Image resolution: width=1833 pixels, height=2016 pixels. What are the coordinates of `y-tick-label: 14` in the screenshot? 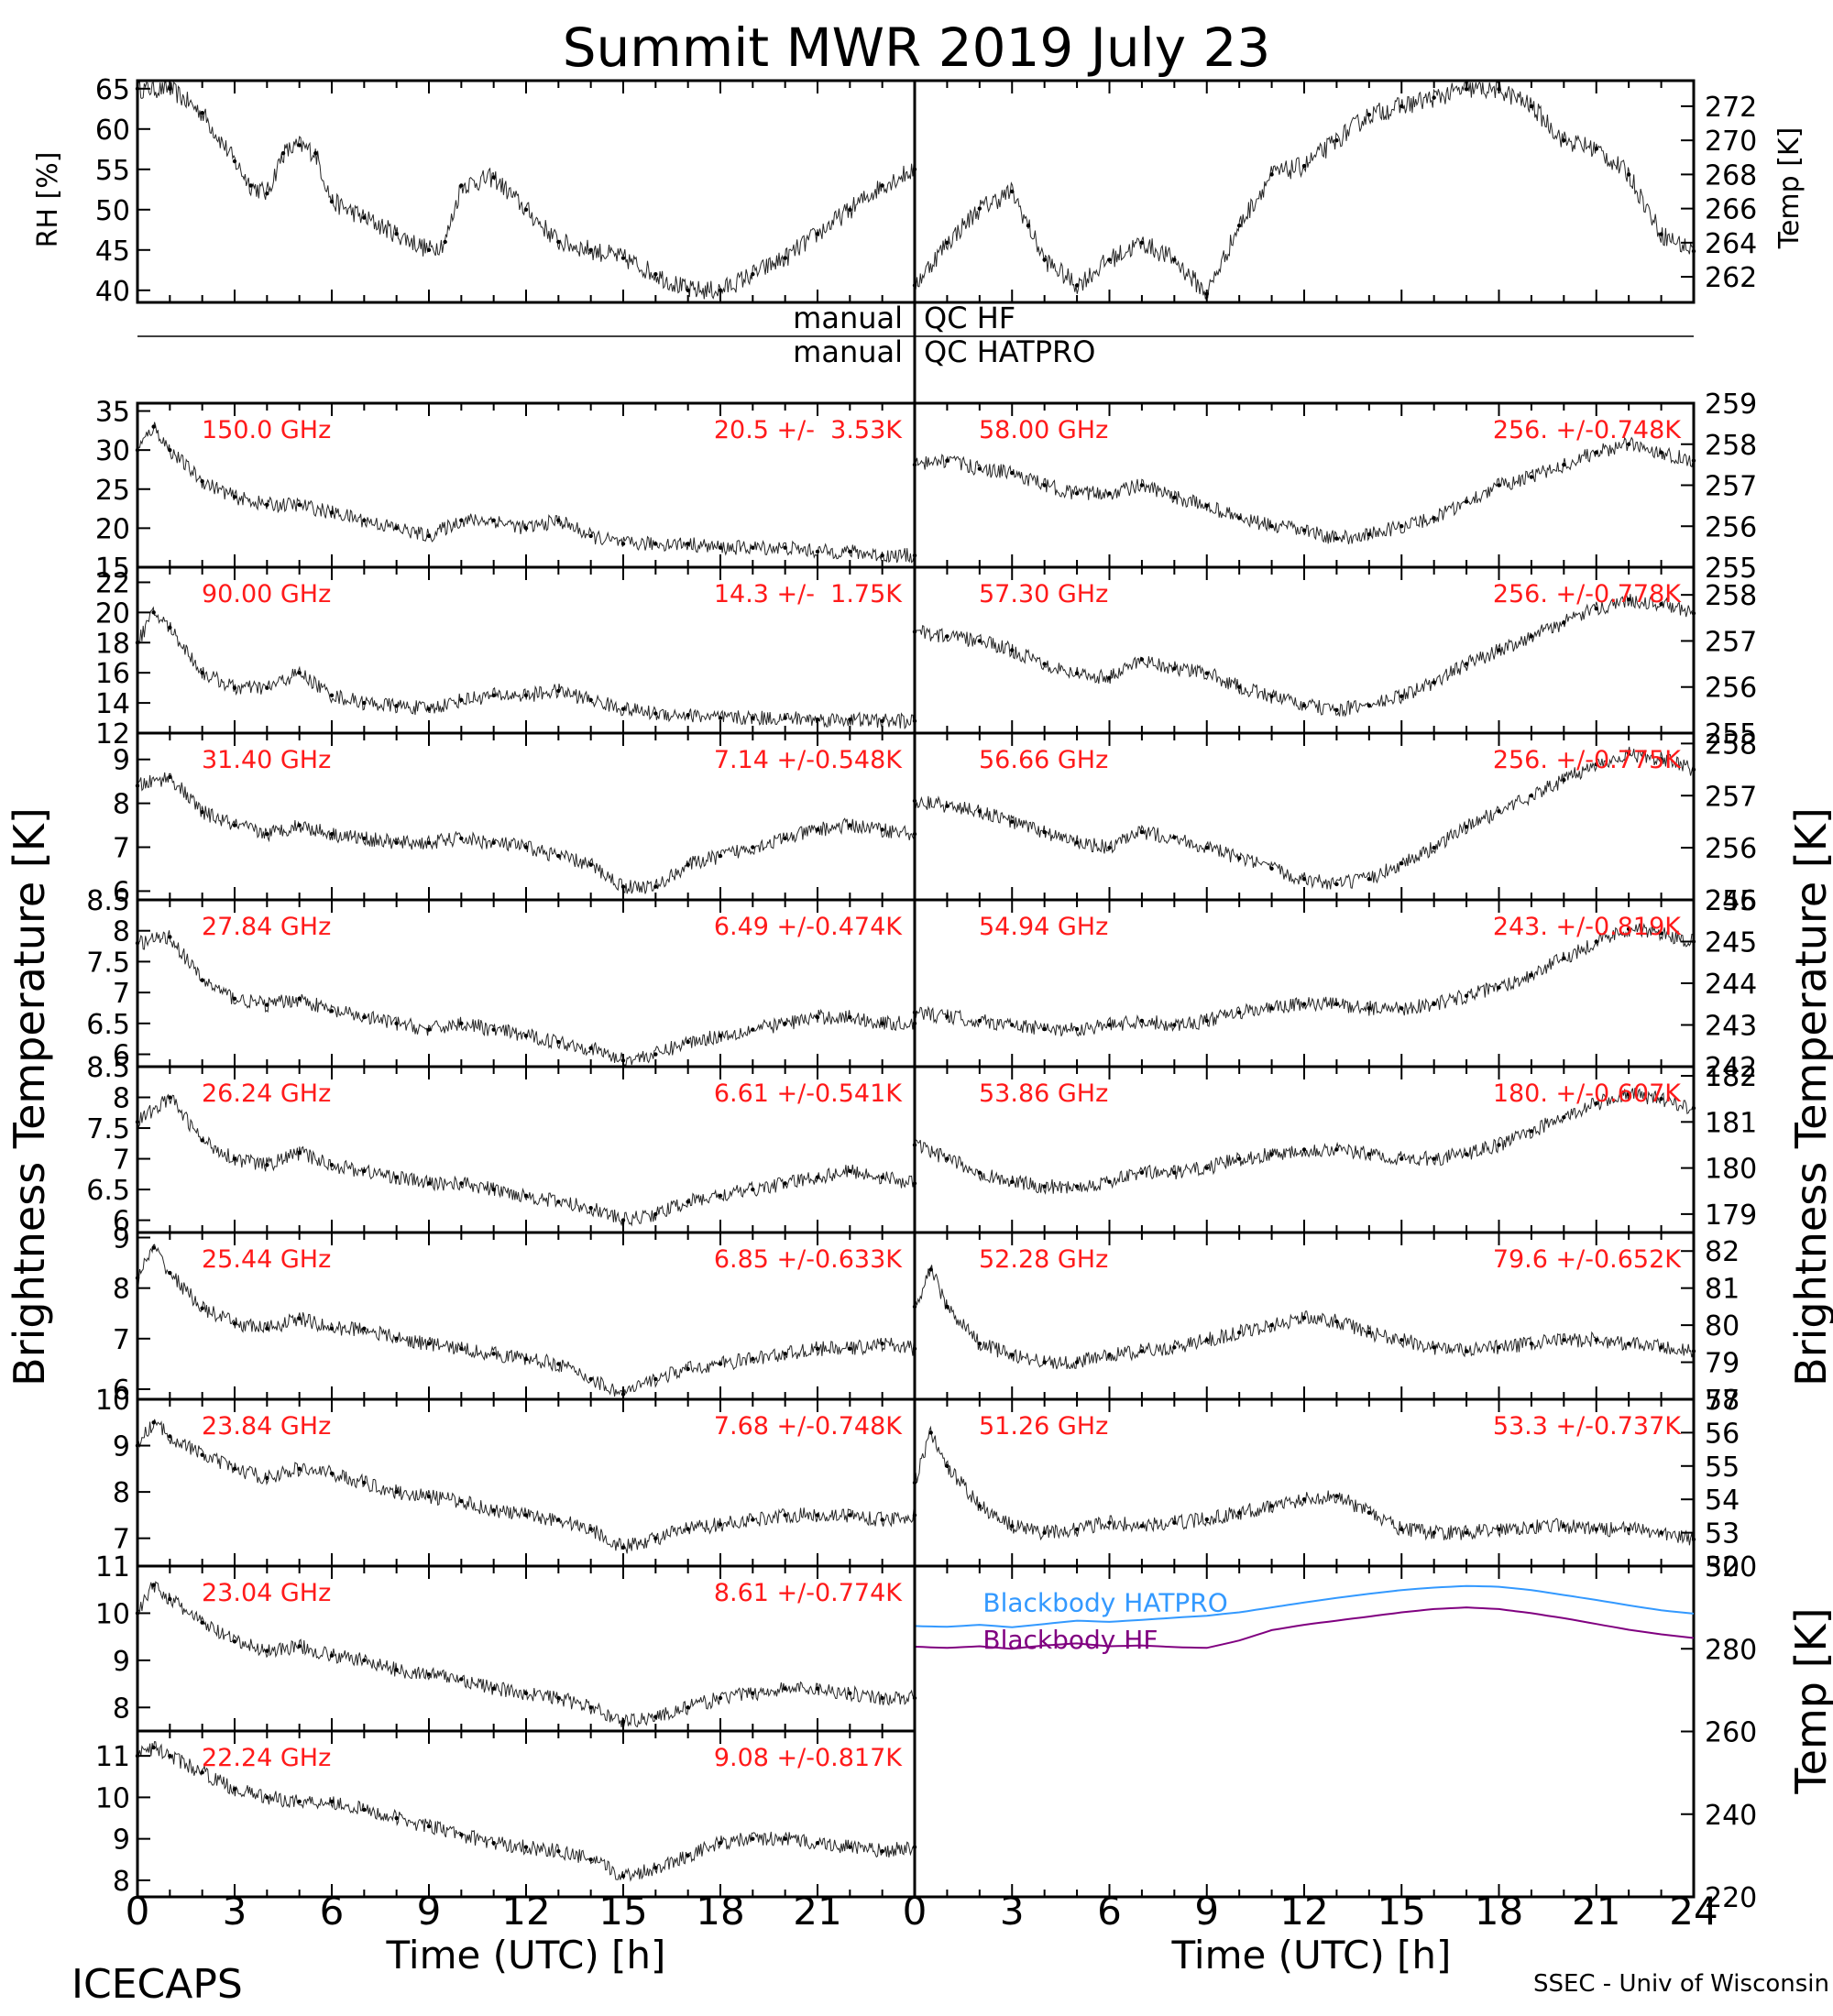 It's located at (112, 704).